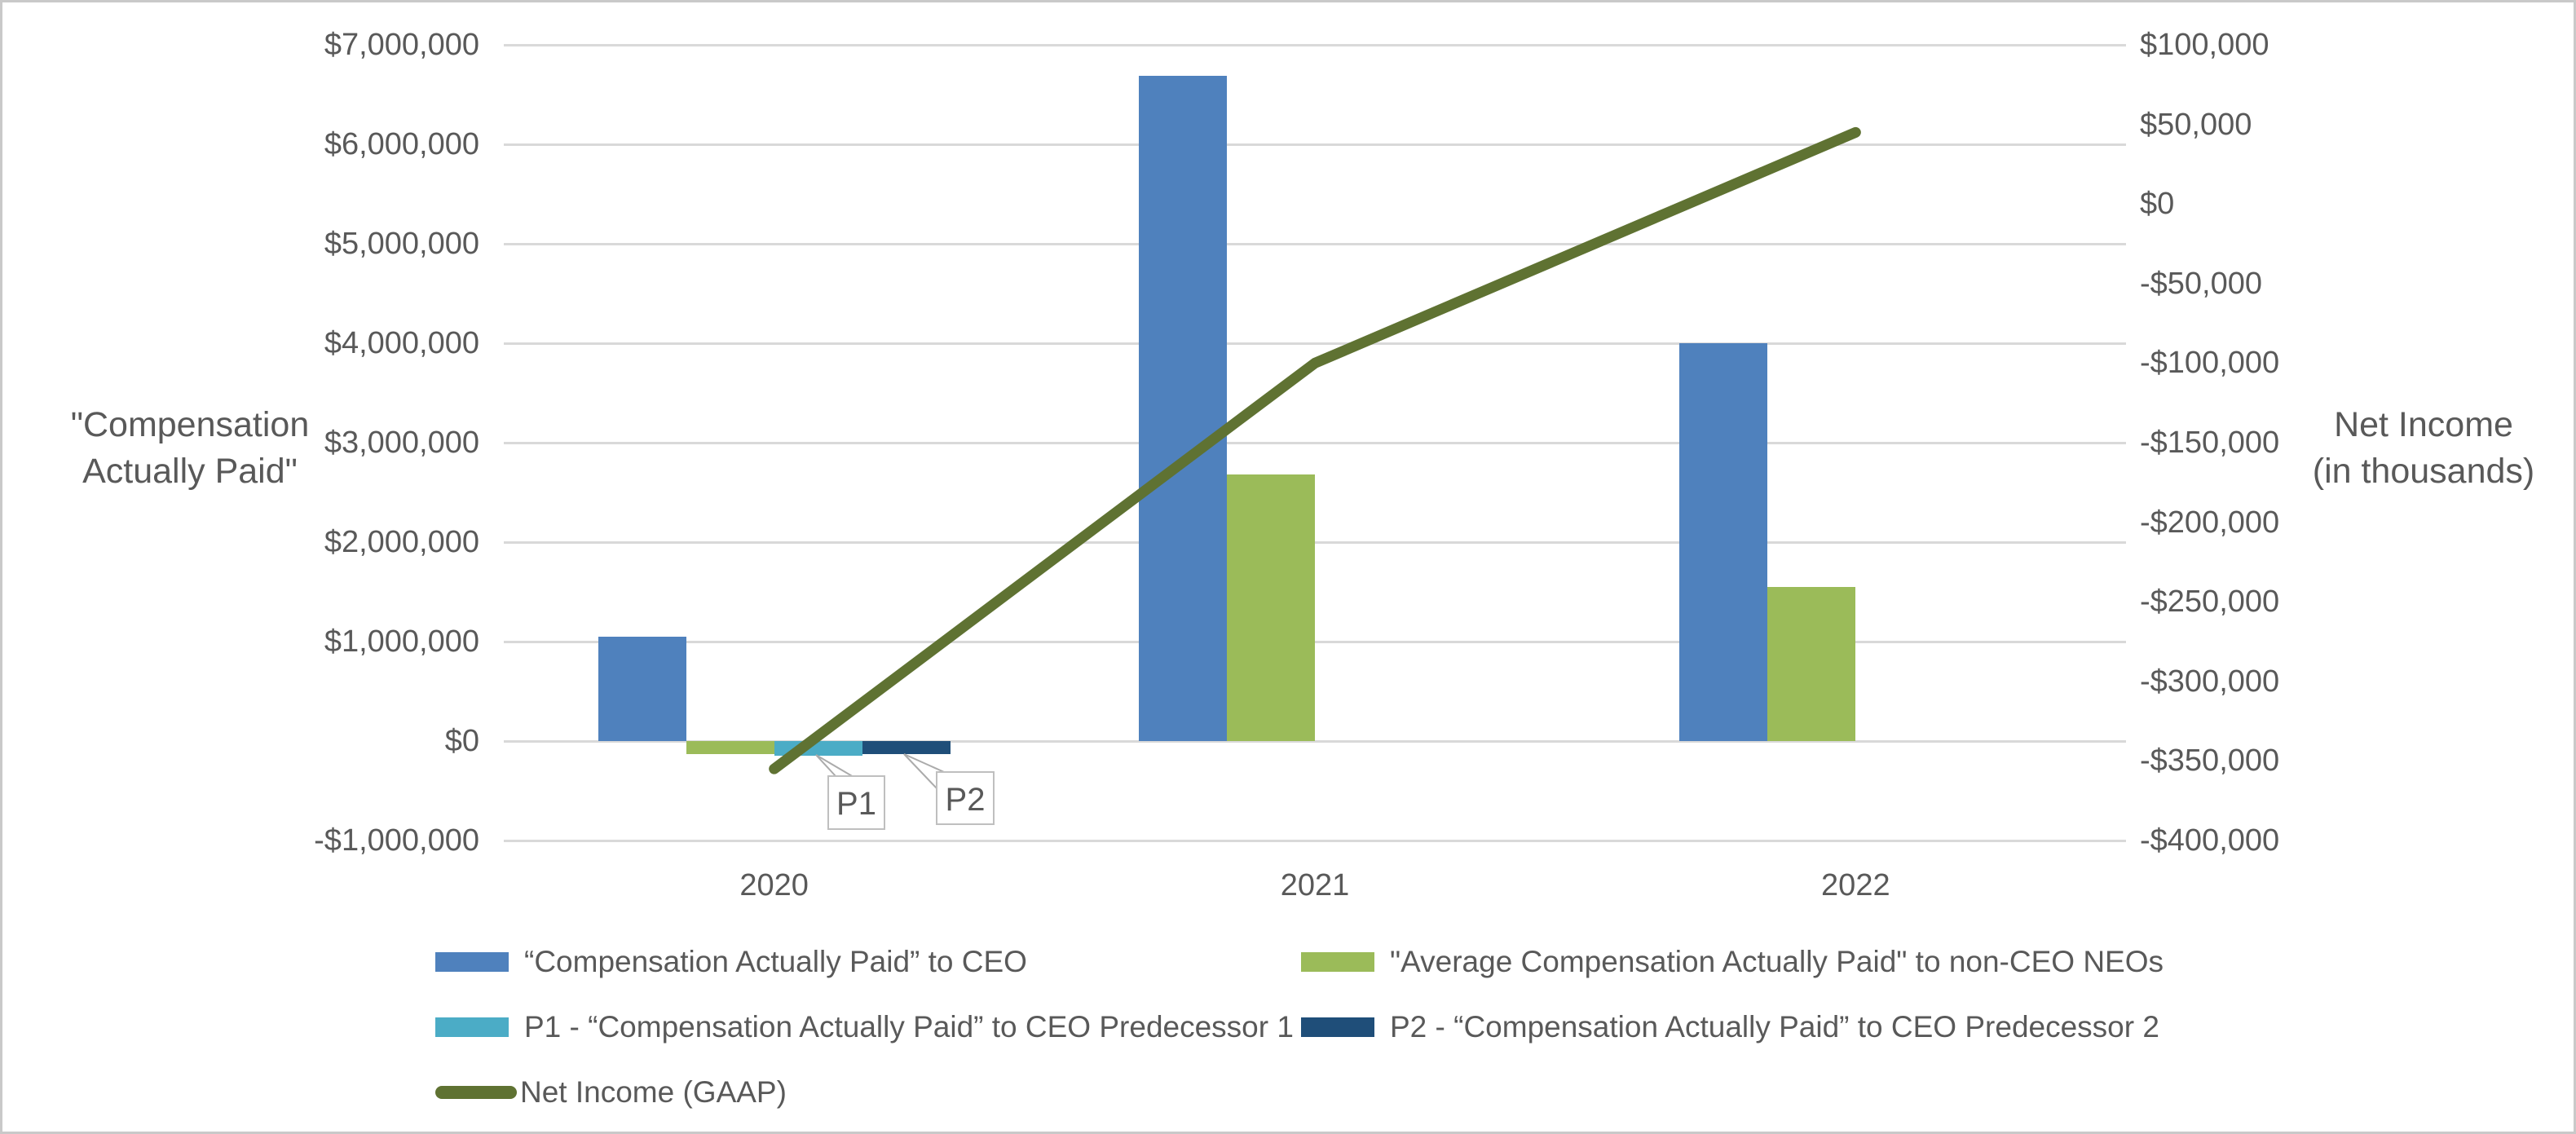 The image size is (2576, 1134). Describe the element at coordinates (2210, 522) in the screenshot. I see `y-axis-right-tick-label: -$200,000` at that location.